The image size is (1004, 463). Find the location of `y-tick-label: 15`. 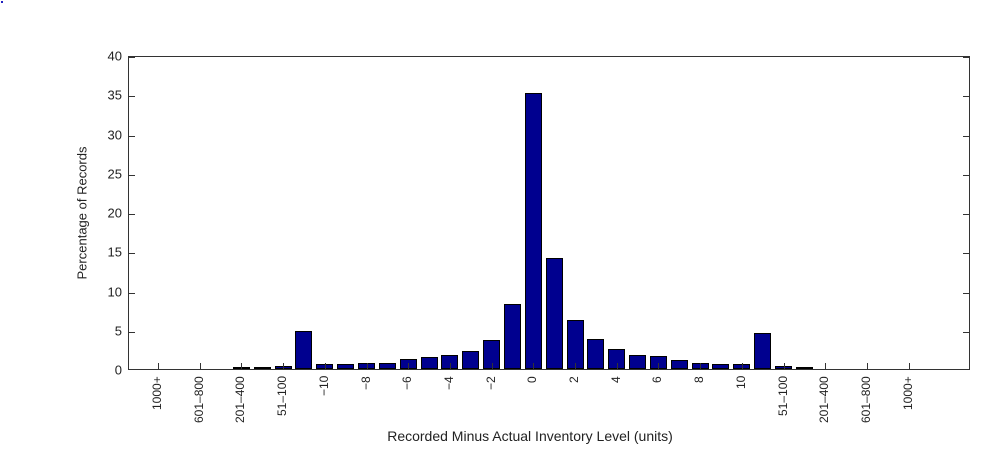

y-tick-label: 15 is located at coordinates (114, 252).